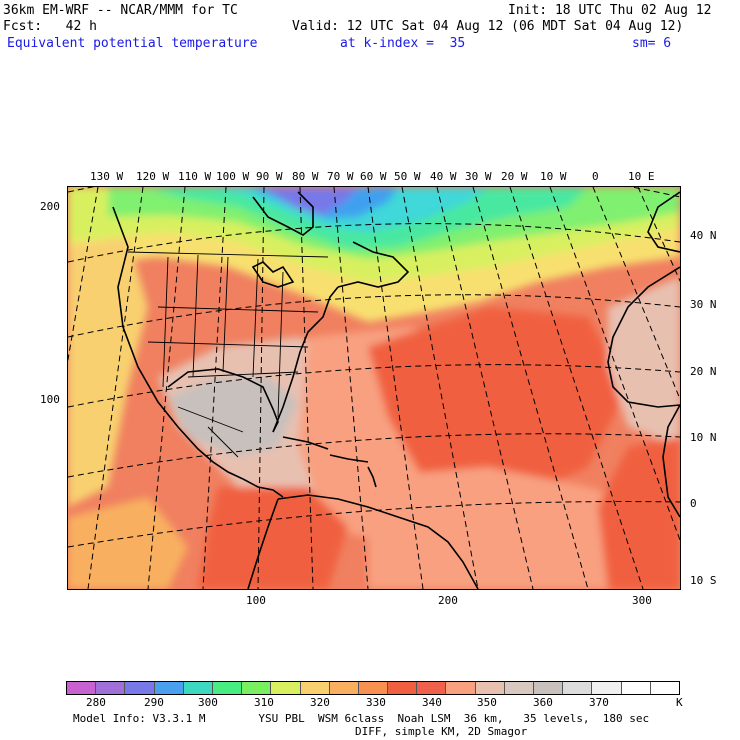 The height and width of the screenshot is (740, 740). What do you see at coordinates (693, 503) in the screenshot?
I see `lat-label: 0` at bounding box center [693, 503].